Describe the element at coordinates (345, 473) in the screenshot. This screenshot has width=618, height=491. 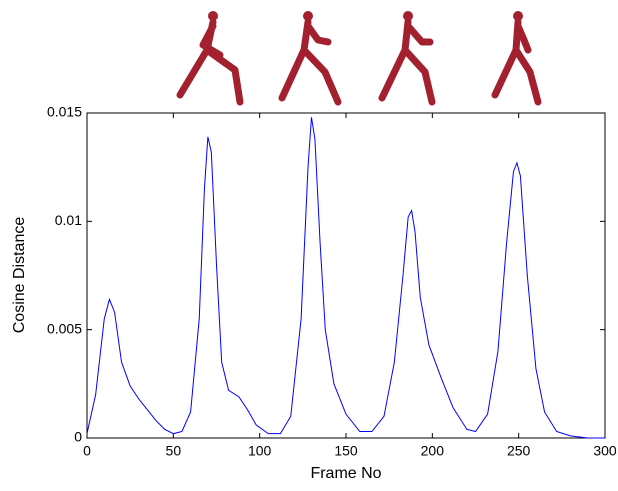
I see `x-axis-label: Frame No` at that location.